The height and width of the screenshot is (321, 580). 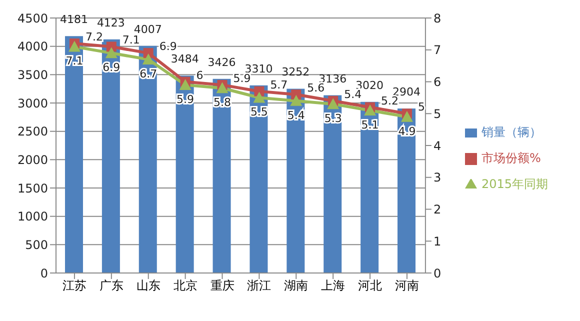 I want to click on y-tick-label: 0, so click(x=44, y=273).